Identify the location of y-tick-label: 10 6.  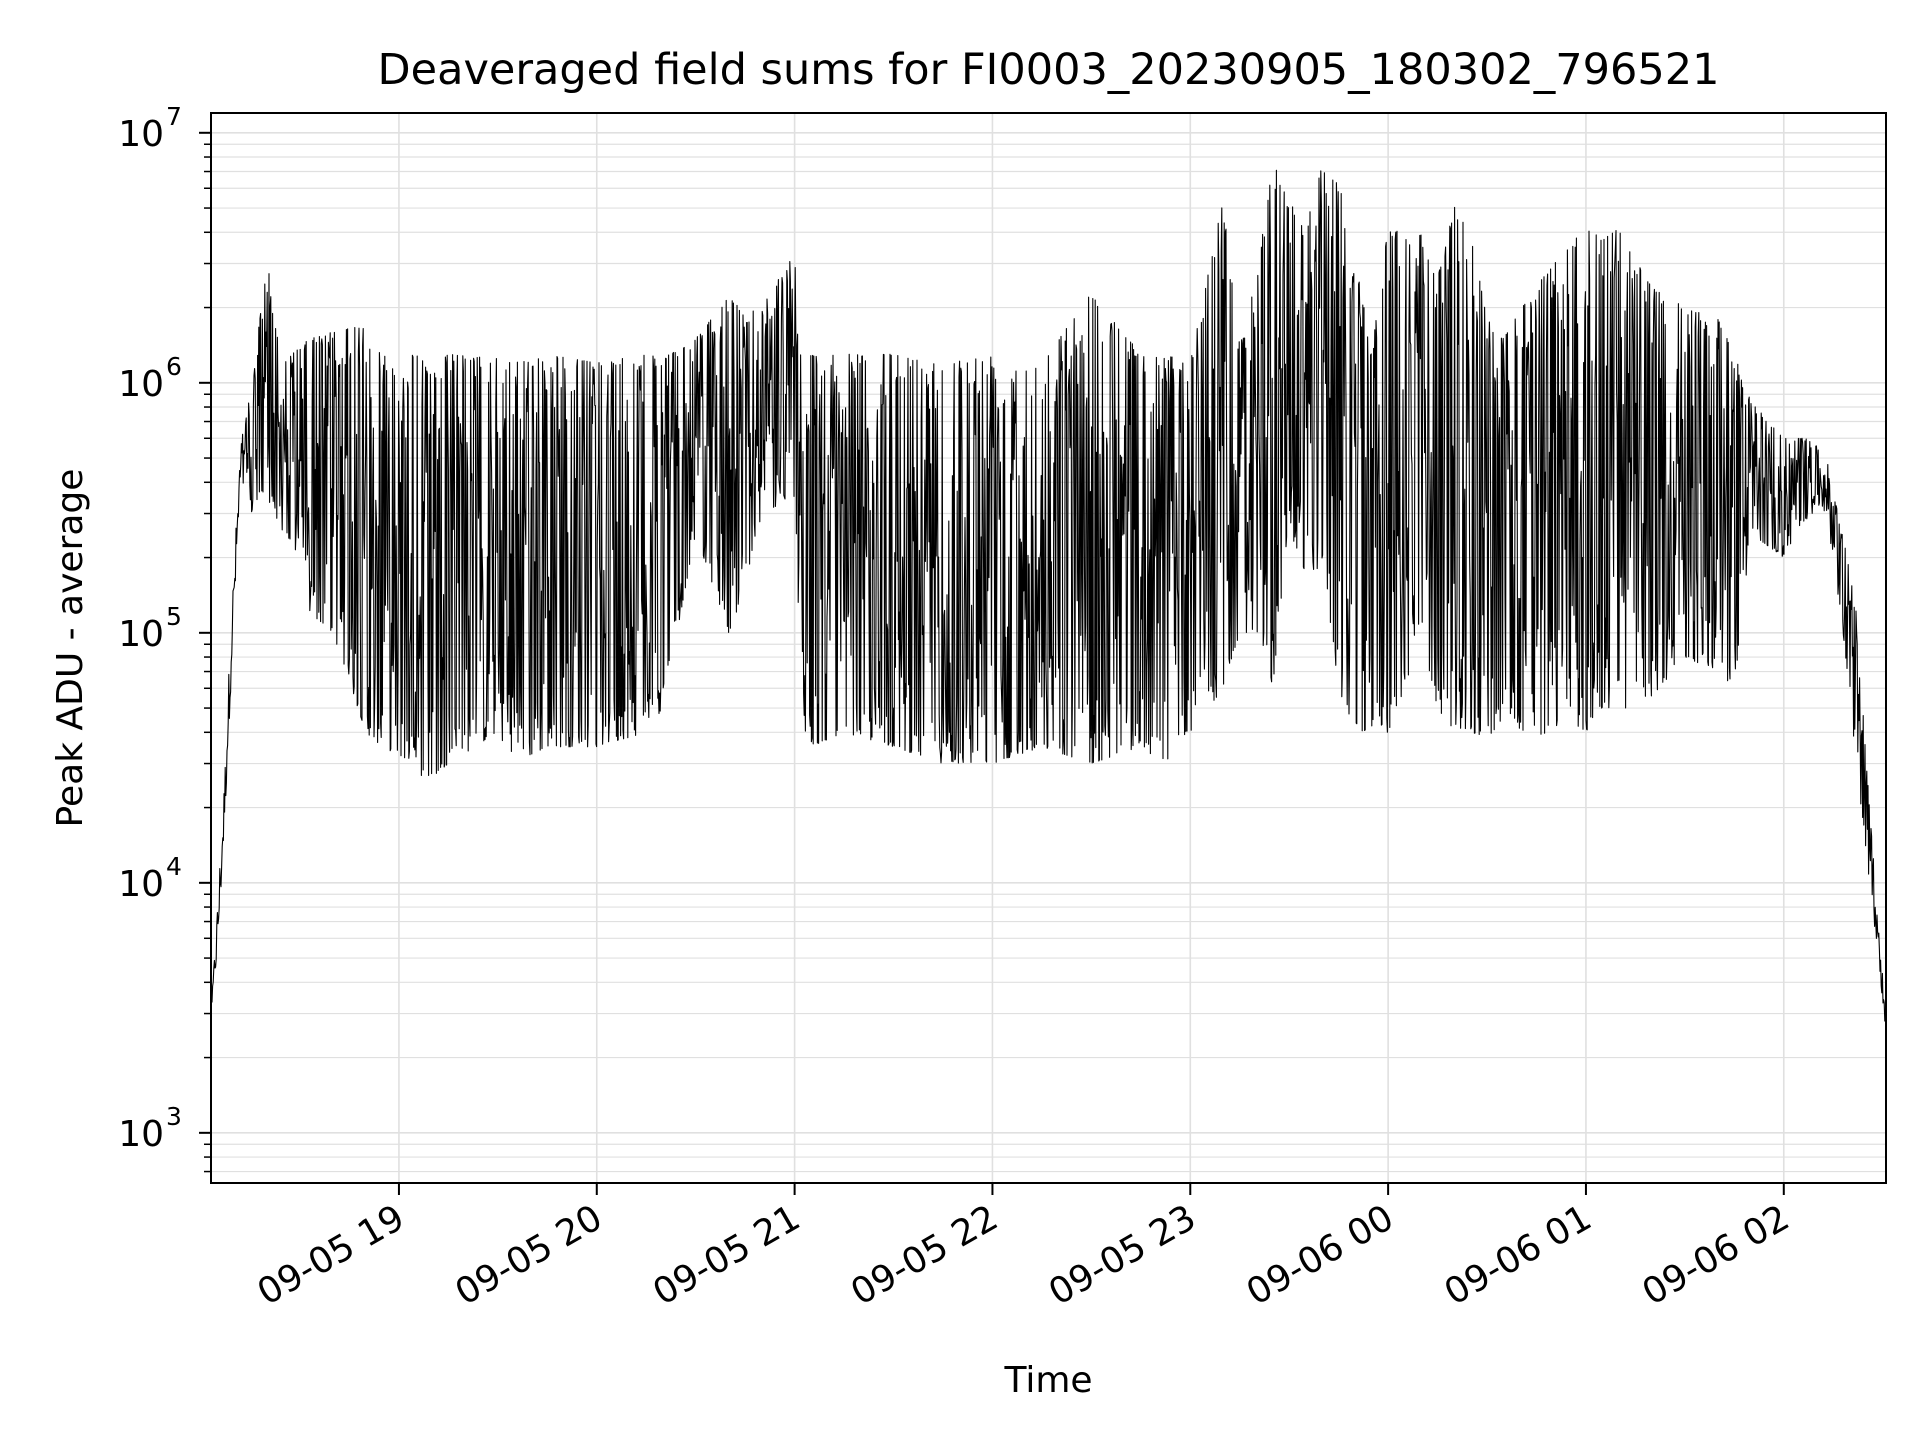
(150, 378).